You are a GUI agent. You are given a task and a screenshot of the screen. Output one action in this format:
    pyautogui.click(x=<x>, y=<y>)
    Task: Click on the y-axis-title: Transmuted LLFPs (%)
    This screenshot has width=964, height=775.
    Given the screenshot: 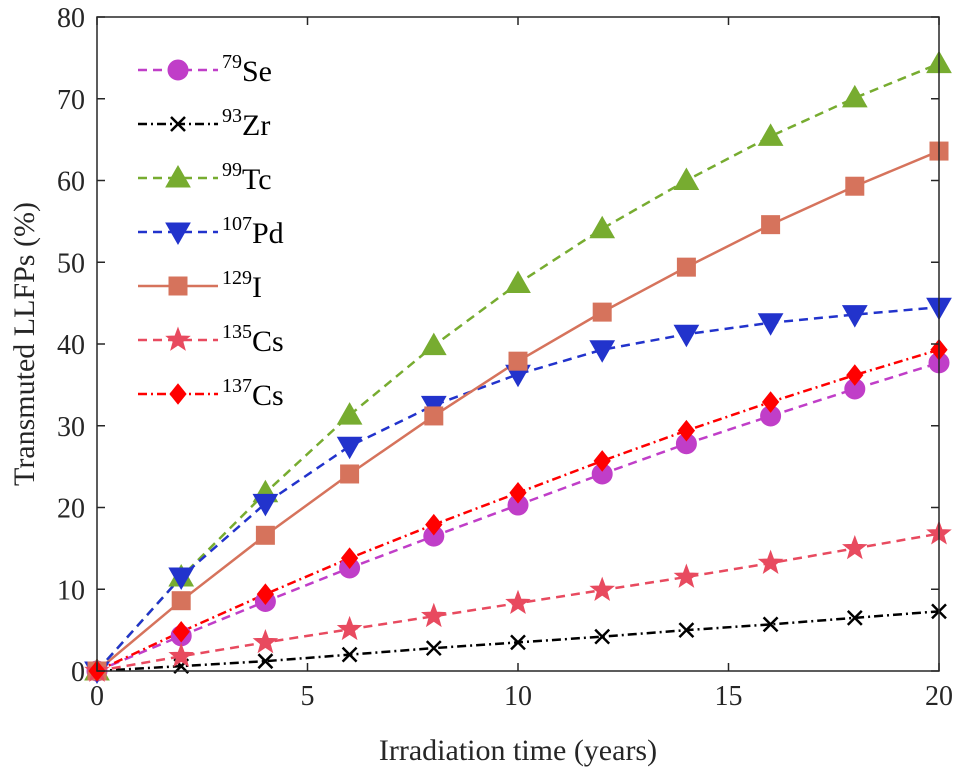 What is the action you would take?
    pyautogui.click(x=24, y=344)
    